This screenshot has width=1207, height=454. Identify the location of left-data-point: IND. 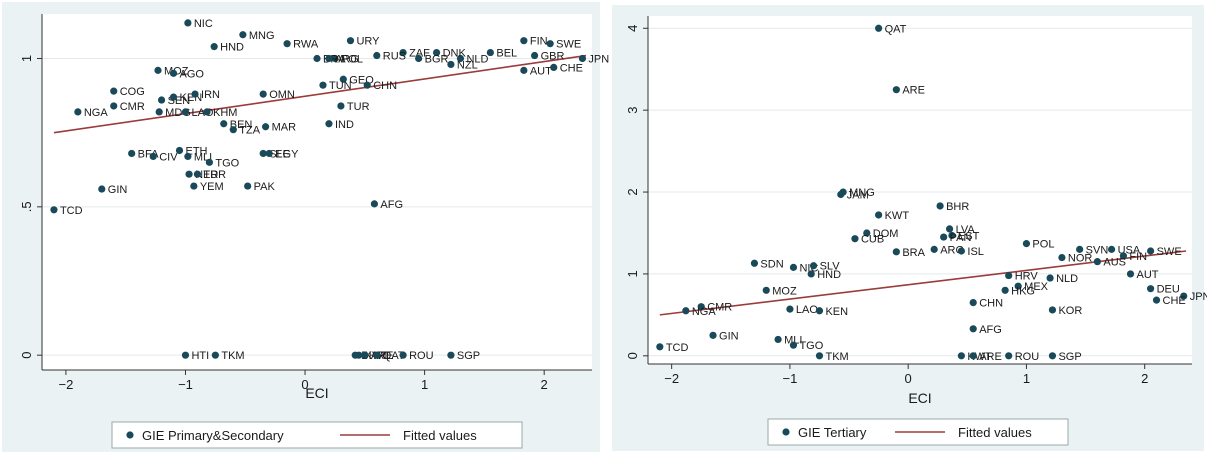
(339, 125).